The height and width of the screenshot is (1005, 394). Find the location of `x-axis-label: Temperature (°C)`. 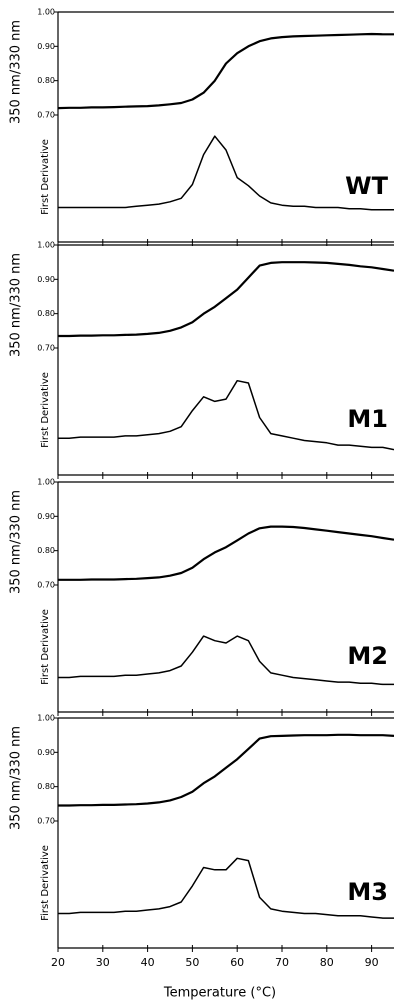

x-axis-label: Temperature (°C) is located at coordinates (219, 993).